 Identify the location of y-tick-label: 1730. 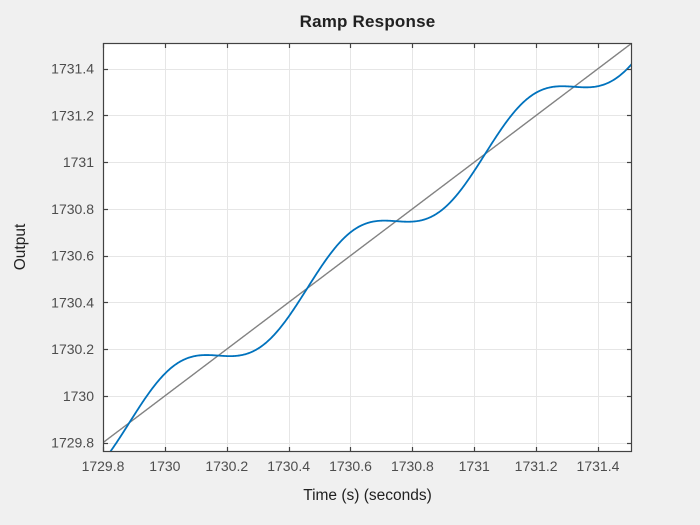
(78, 396).